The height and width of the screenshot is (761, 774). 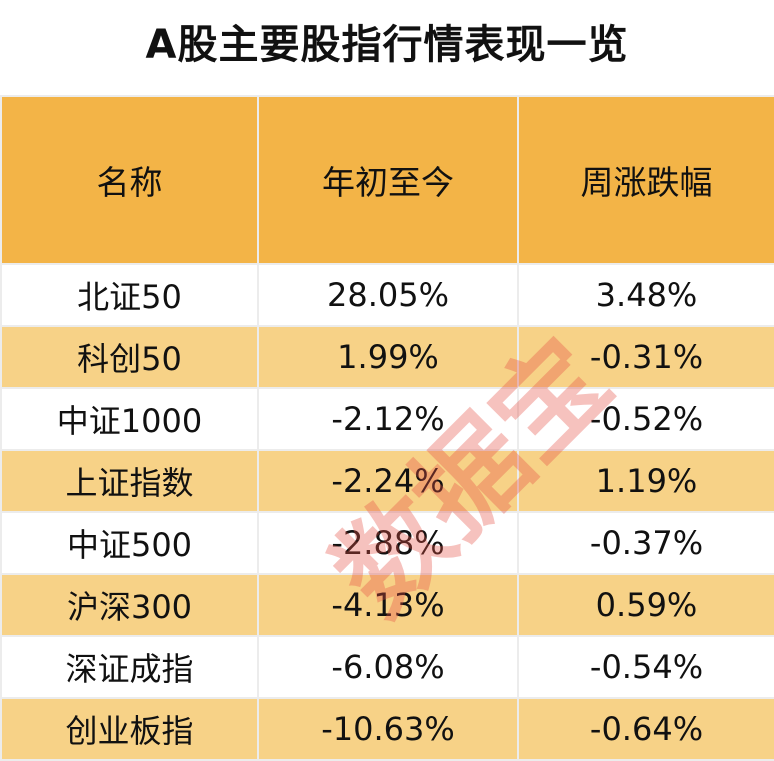 What do you see at coordinates (645, 295) in the screenshot?
I see `weekly-change: 3.48%` at bounding box center [645, 295].